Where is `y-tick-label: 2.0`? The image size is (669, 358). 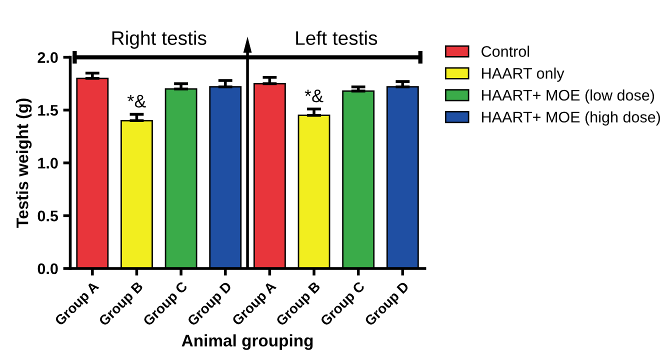
y-tick-label: 2.0 is located at coordinates (48, 57).